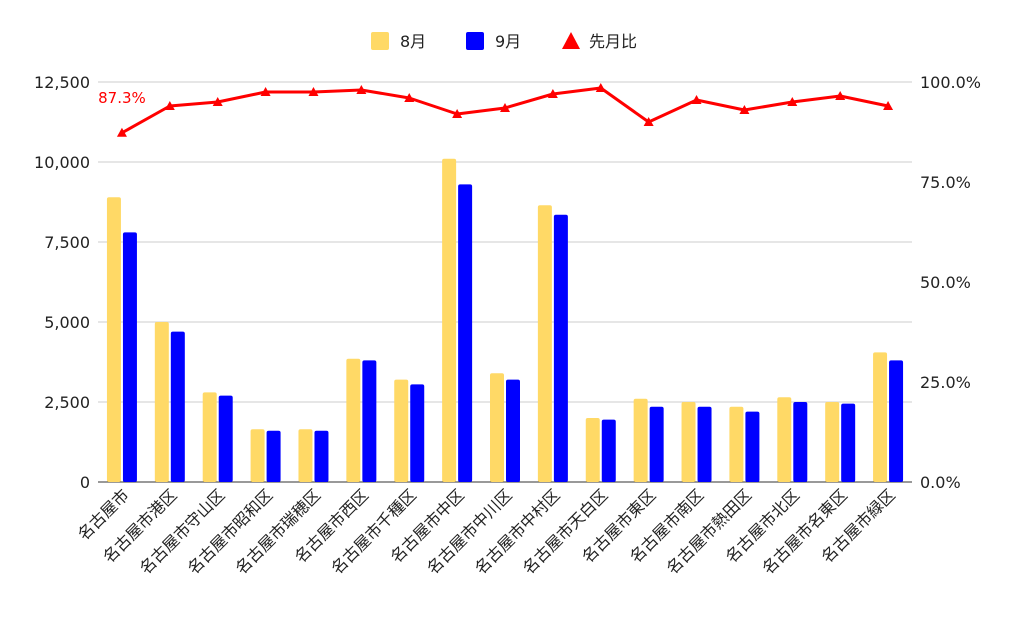 The width and height of the screenshot is (1024, 633). What do you see at coordinates (62, 162) in the screenshot?
I see `left-tick-label: 10,000` at bounding box center [62, 162].